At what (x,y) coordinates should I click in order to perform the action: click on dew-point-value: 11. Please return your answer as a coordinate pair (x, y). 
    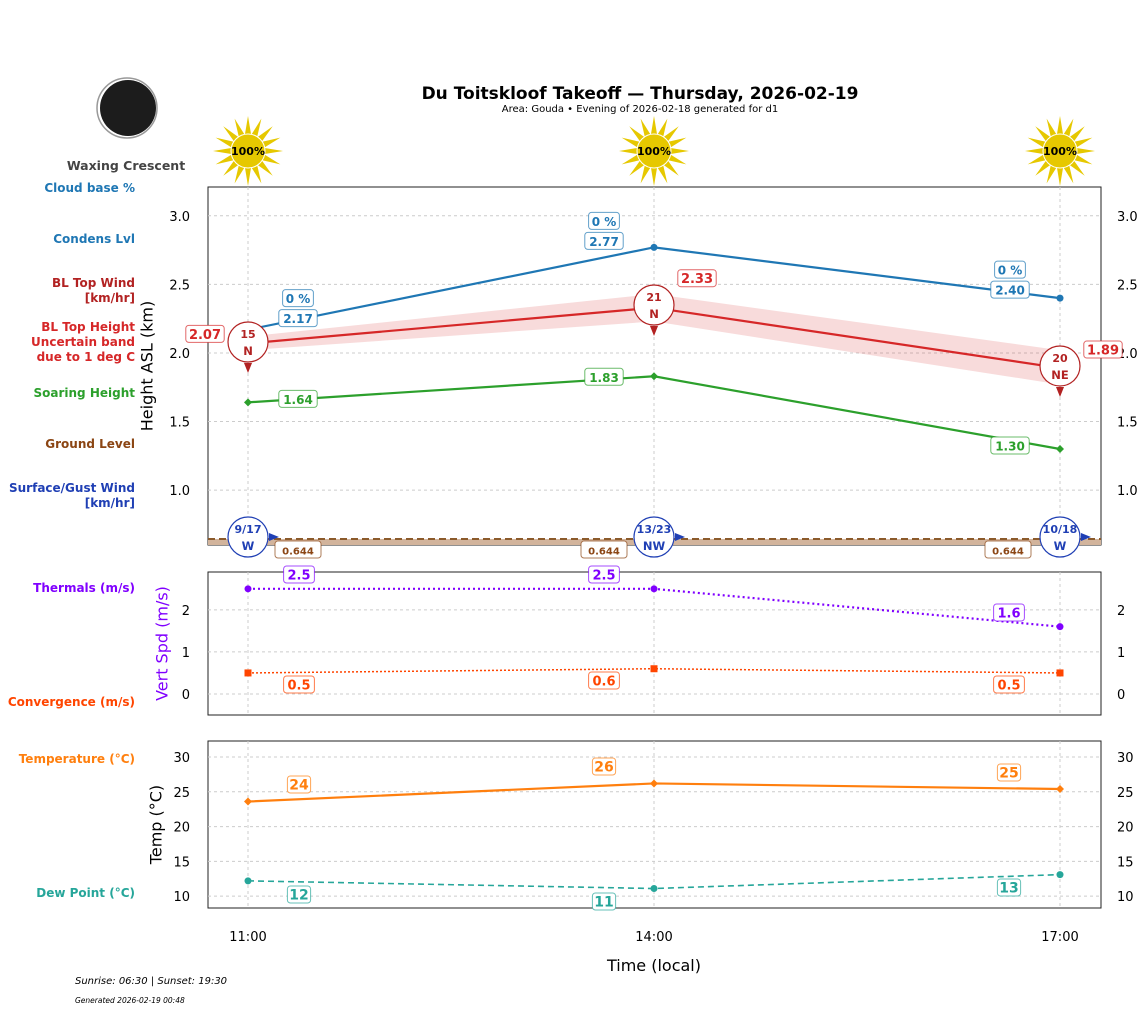
    Looking at the image, I should click on (603, 903).